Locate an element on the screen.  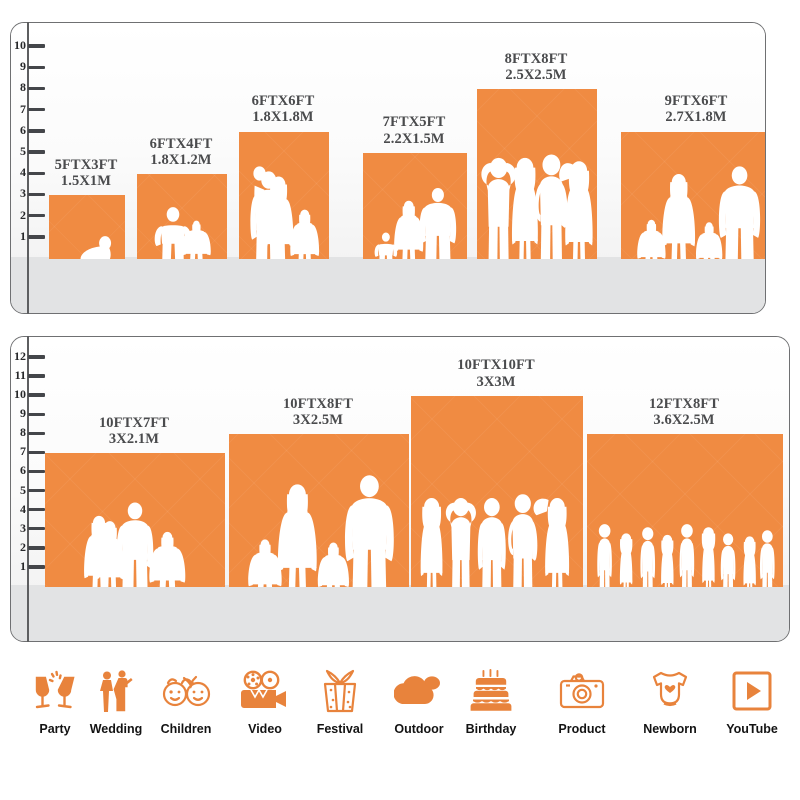
category-birthday: Birthday is located at coordinates (491, 708).